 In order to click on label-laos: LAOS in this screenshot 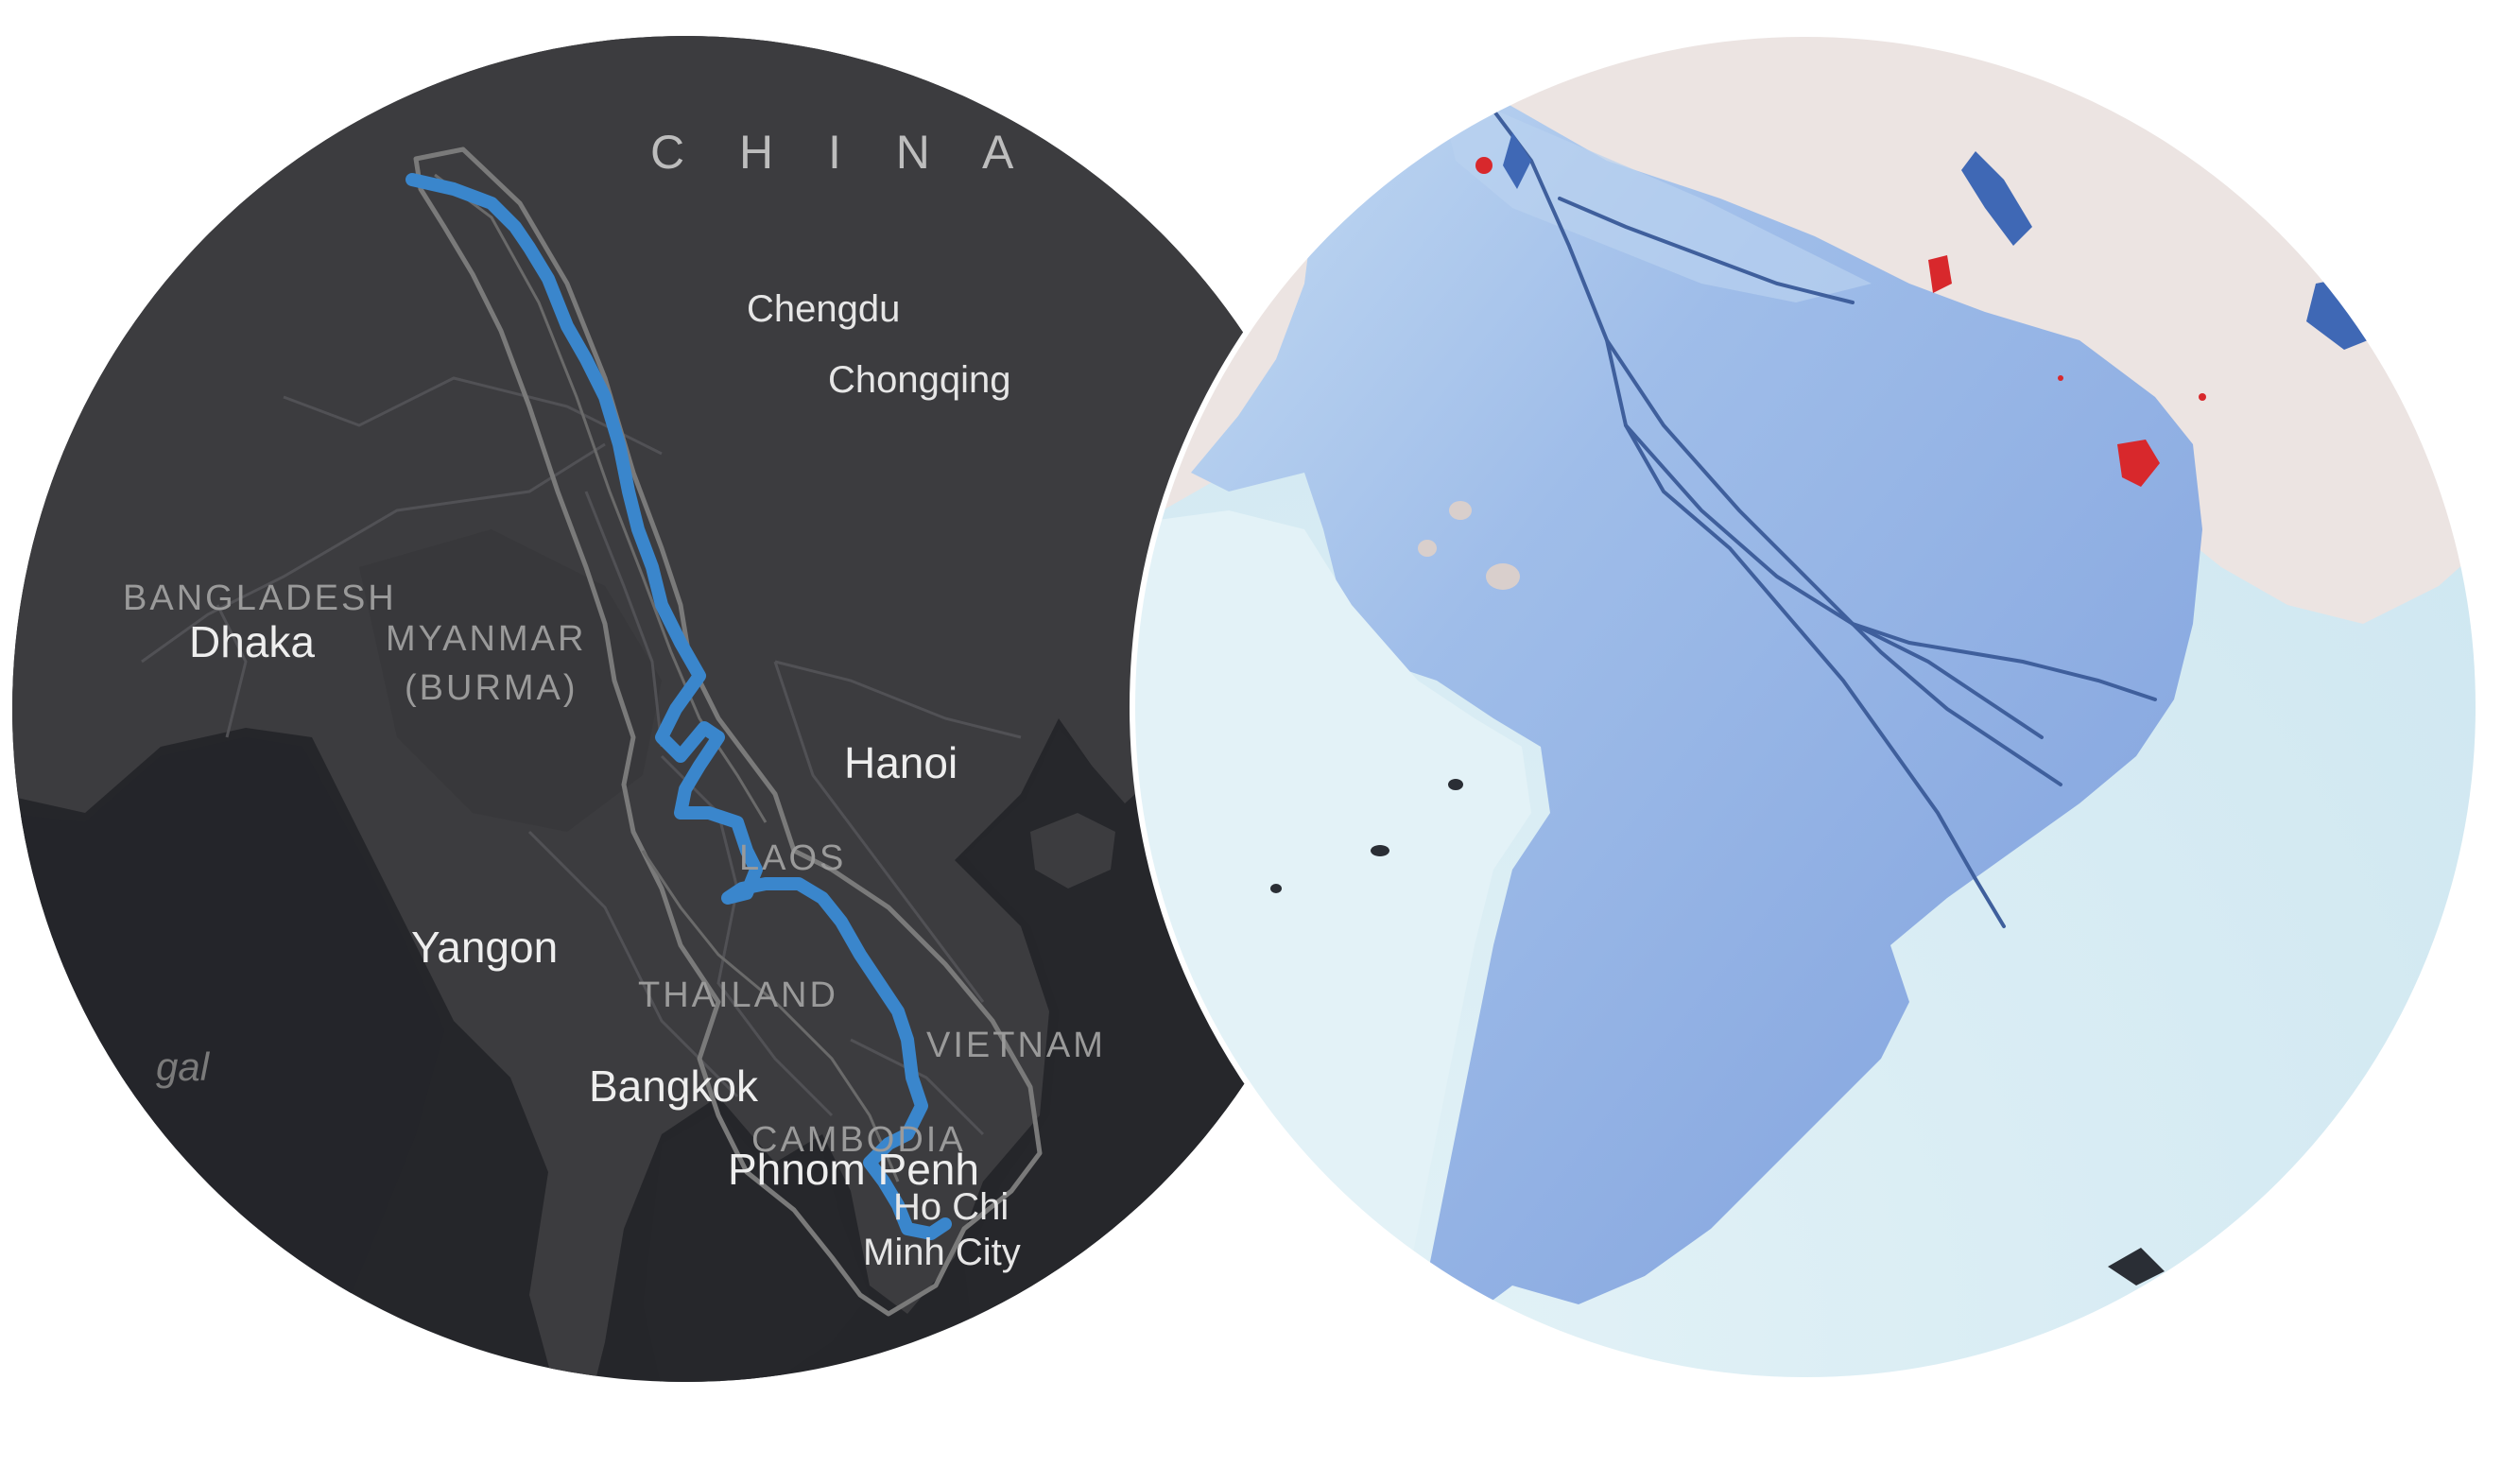, I will do `click(793, 858)`.